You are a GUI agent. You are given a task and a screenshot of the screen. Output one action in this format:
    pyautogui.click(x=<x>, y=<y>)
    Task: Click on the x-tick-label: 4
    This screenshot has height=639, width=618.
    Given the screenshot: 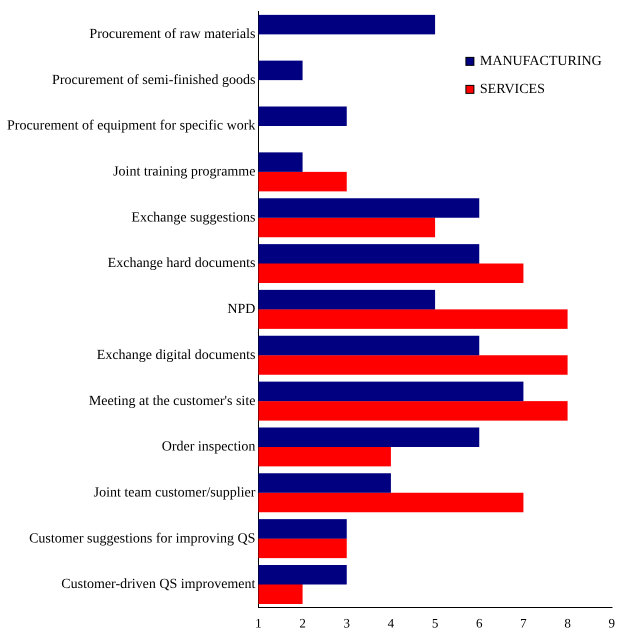 What is the action you would take?
    pyautogui.click(x=391, y=623)
    